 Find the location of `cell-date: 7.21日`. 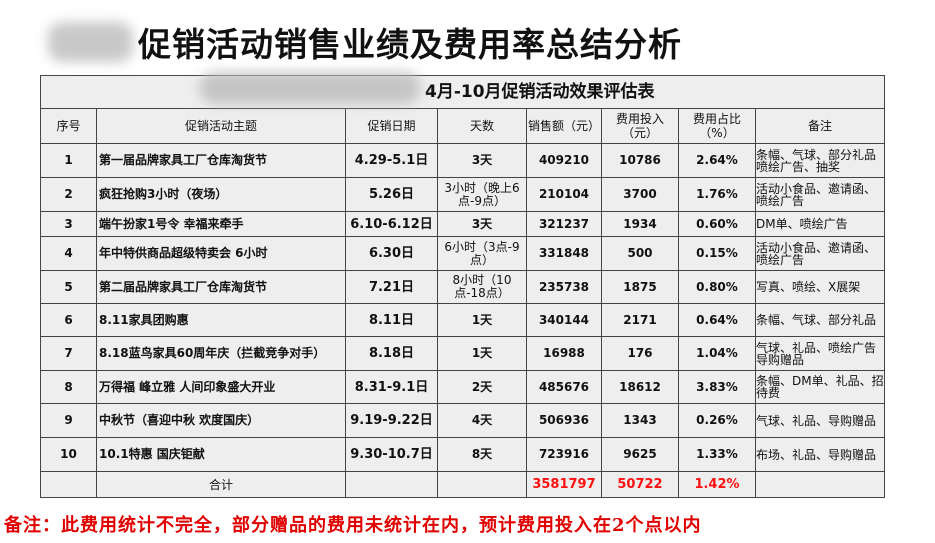

cell-date: 7.21日 is located at coordinates (391, 287).